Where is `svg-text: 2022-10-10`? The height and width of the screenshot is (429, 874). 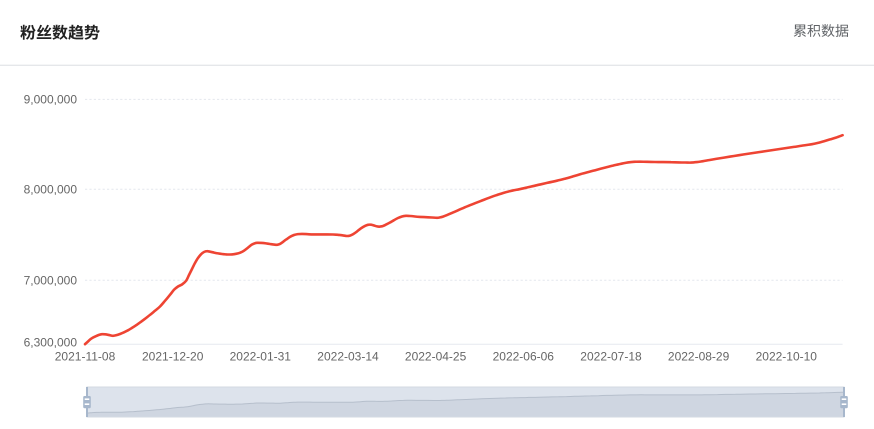 svg-text: 2022-10-10 is located at coordinates (787, 357).